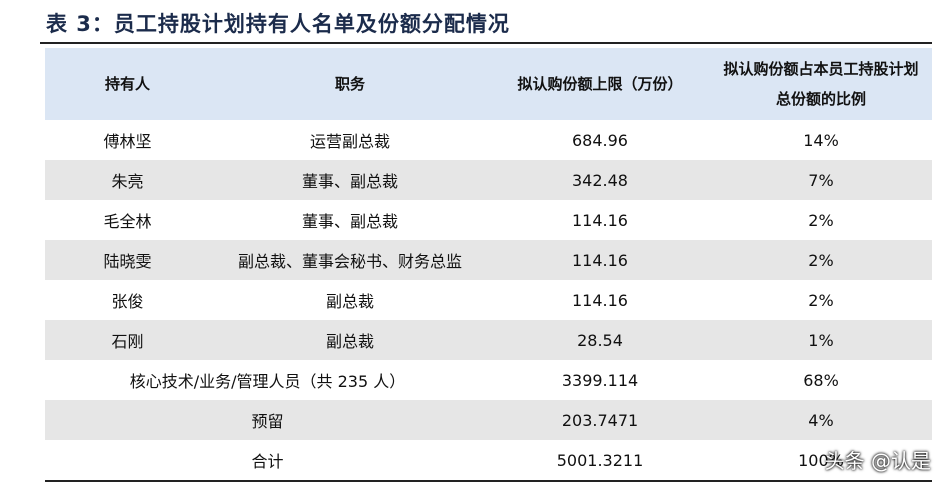 Image resolution: width=949 pixels, height=484 pixels. Describe the element at coordinates (267, 420) in the screenshot. I see `table-cell: 预留` at that location.